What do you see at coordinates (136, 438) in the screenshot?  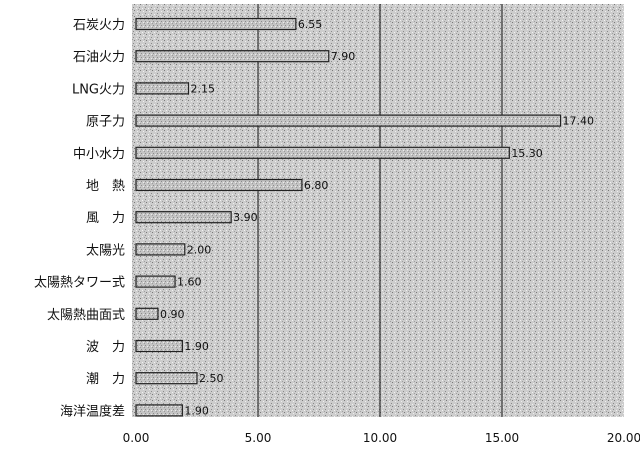 I see `x-tick-label: 0.00` at bounding box center [136, 438].